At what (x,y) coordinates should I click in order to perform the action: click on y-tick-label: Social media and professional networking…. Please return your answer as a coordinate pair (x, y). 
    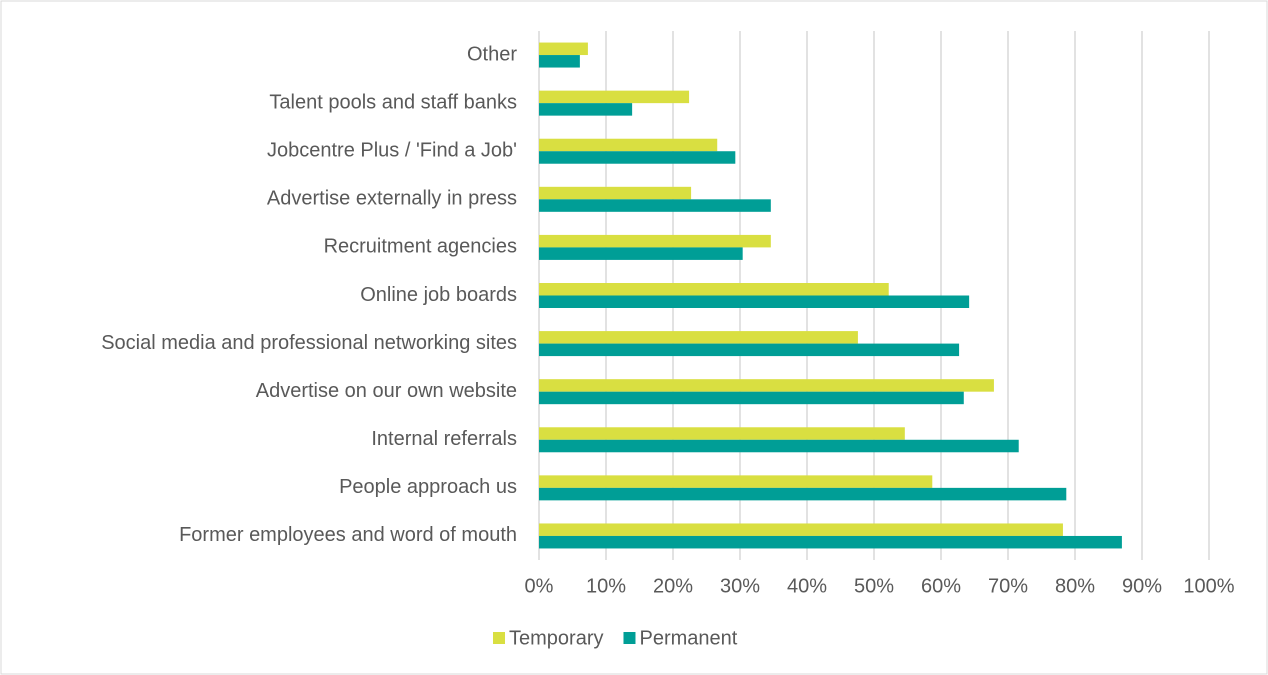
    Looking at the image, I should click on (309, 343).